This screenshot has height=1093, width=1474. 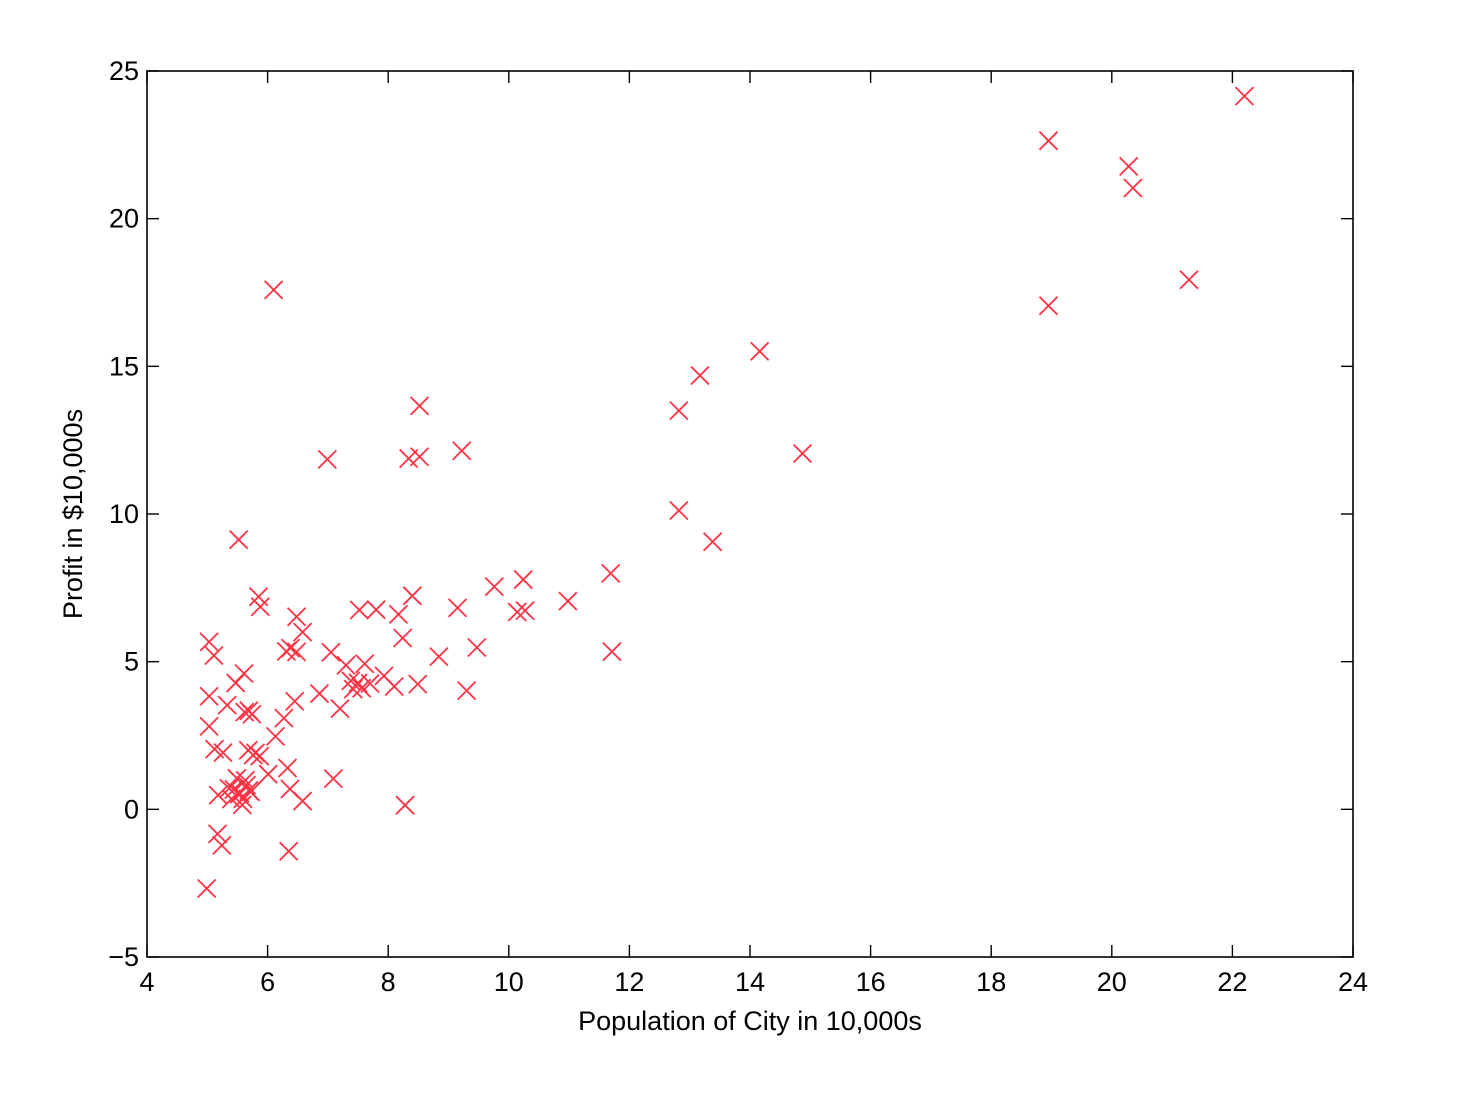 I want to click on x-tick-label: 16, so click(x=871, y=982).